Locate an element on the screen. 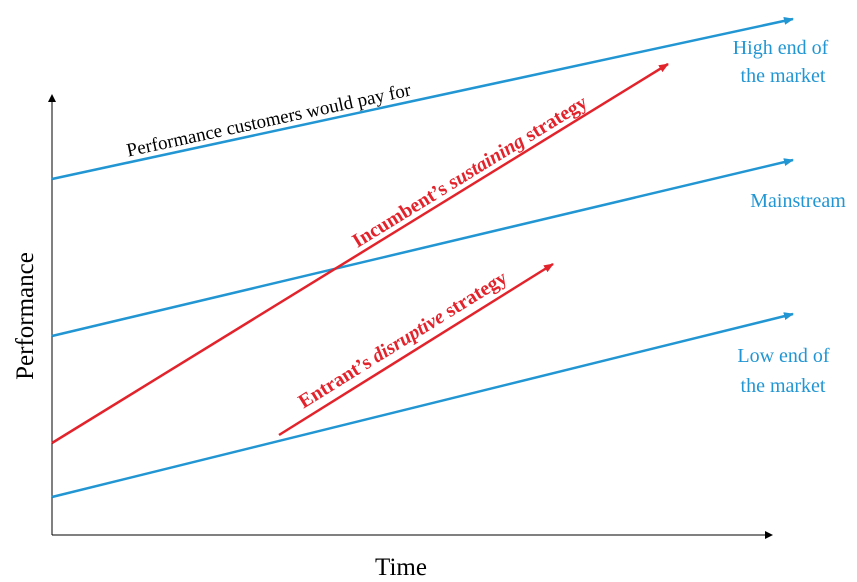  mainstream-market-label-line-1: Mainstream is located at coordinates (798, 201).